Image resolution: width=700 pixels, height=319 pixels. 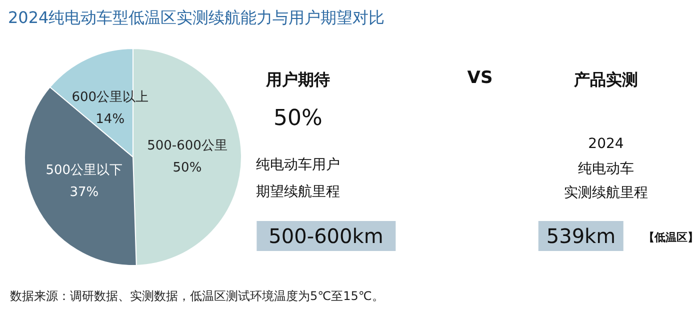 I want to click on data-label: 14%, so click(x=110, y=120).